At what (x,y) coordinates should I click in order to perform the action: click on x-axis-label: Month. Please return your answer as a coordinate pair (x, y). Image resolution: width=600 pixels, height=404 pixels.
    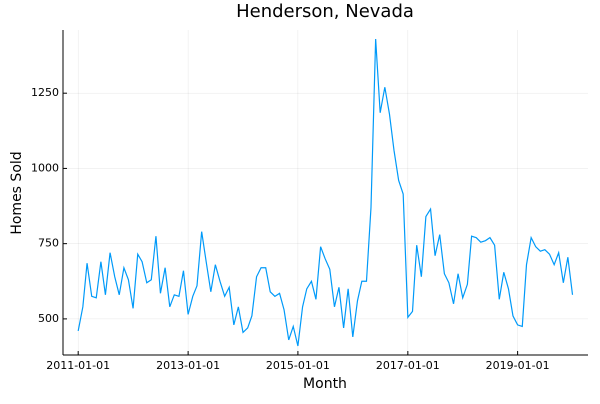
    Looking at the image, I should click on (325, 384).